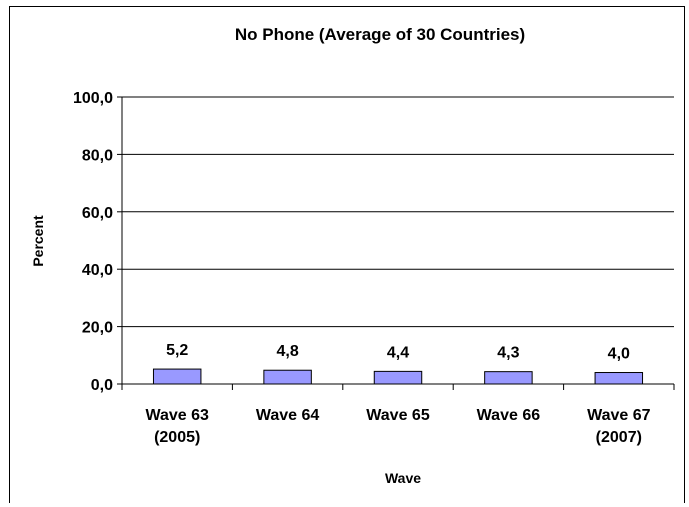  What do you see at coordinates (619, 354) in the screenshot?
I see `data-label: 4,0` at bounding box center [619, 354].